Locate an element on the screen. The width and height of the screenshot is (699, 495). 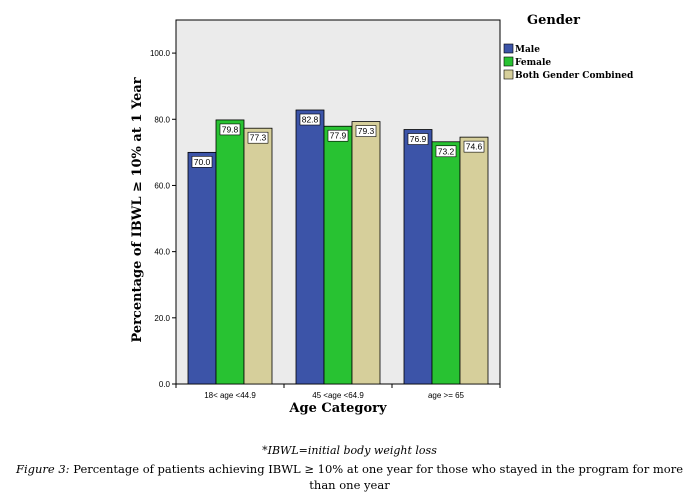
y-tick-label: 40.0 is located at coordinates (162, 252).